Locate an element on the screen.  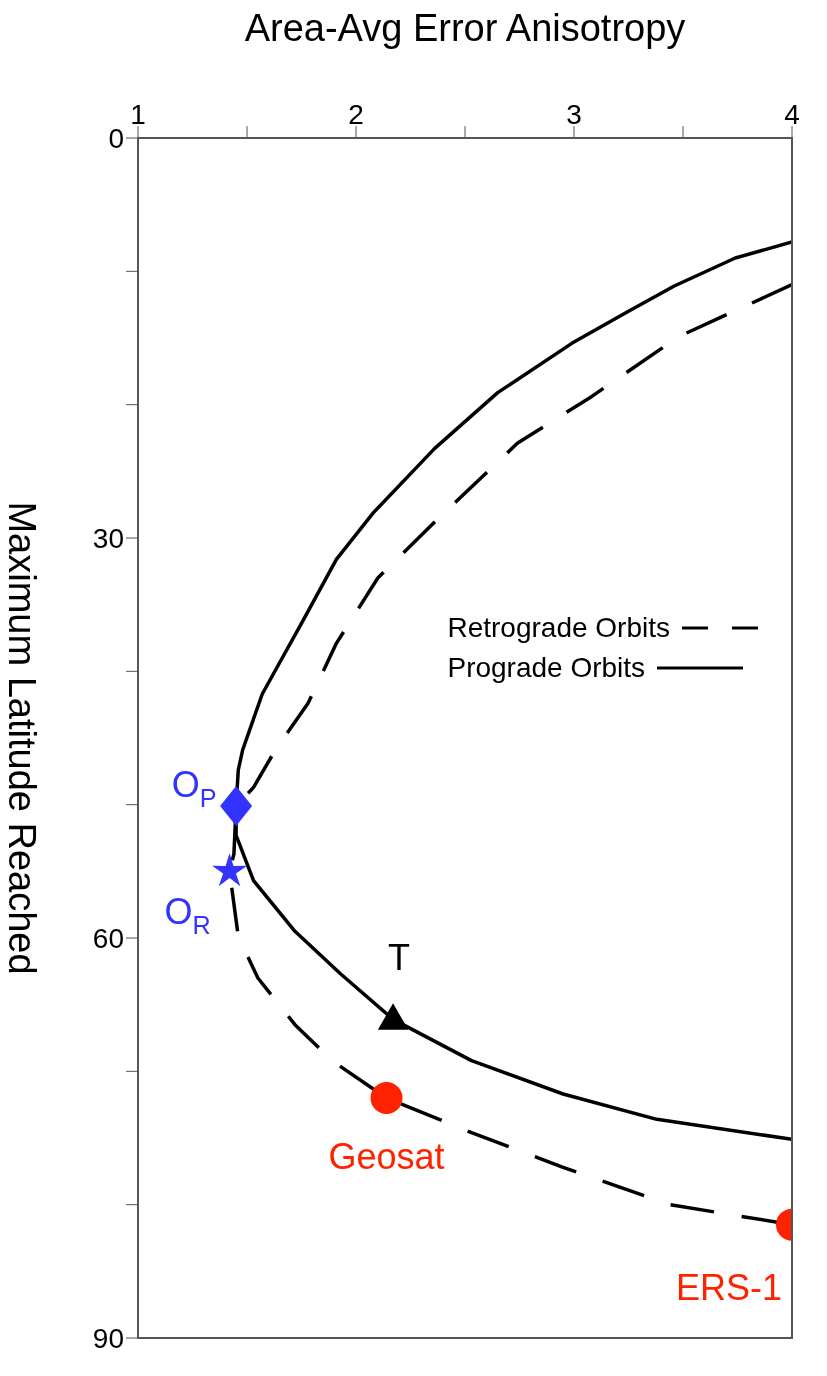
annotation: Geosat is located at coordinates (386, 1156).